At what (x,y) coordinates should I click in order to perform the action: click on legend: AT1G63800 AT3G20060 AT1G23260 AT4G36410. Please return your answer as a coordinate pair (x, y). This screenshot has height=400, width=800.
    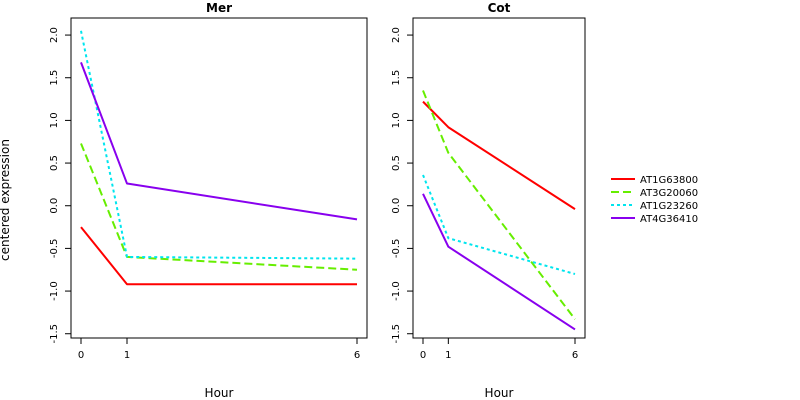
    Looking at the image, I should click on (654, 200).